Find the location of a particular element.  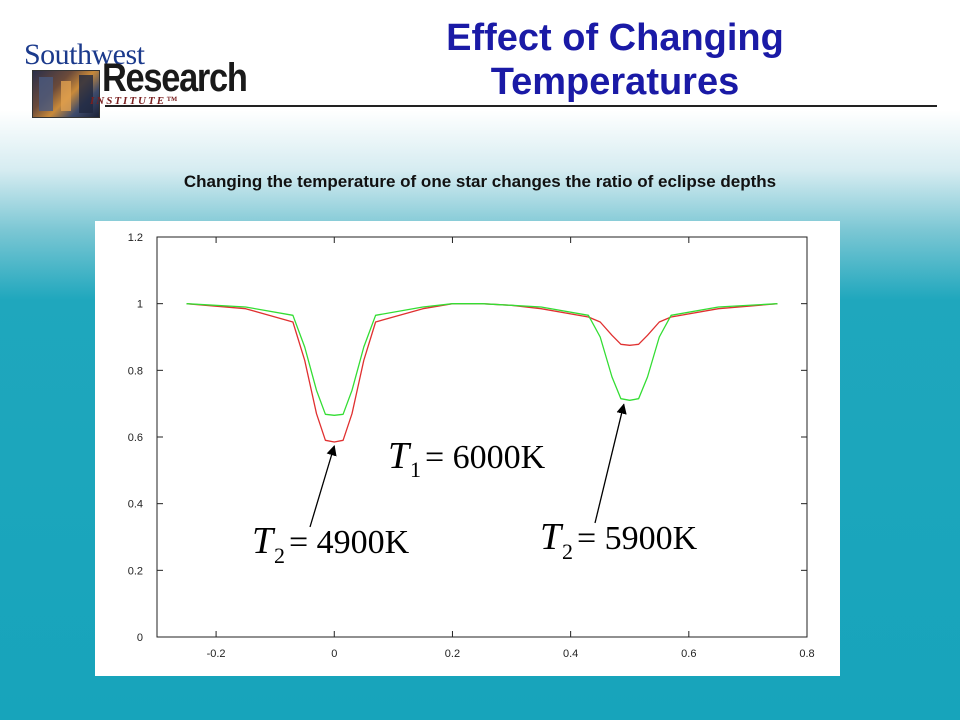

x-tick-label: -0.2 is located at coordinates (216, 654).